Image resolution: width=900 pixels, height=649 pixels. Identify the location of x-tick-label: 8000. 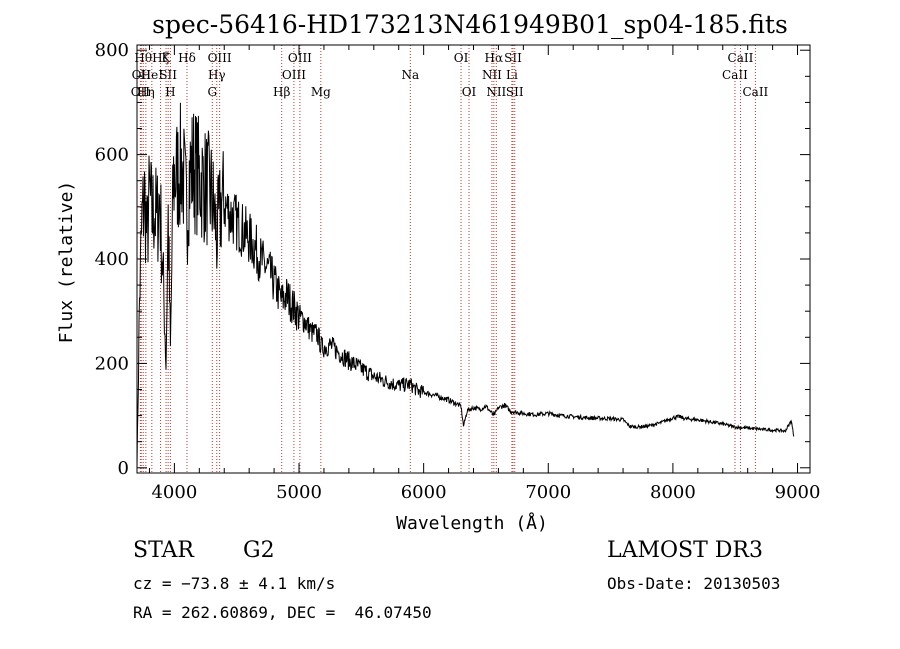
(673, 492).